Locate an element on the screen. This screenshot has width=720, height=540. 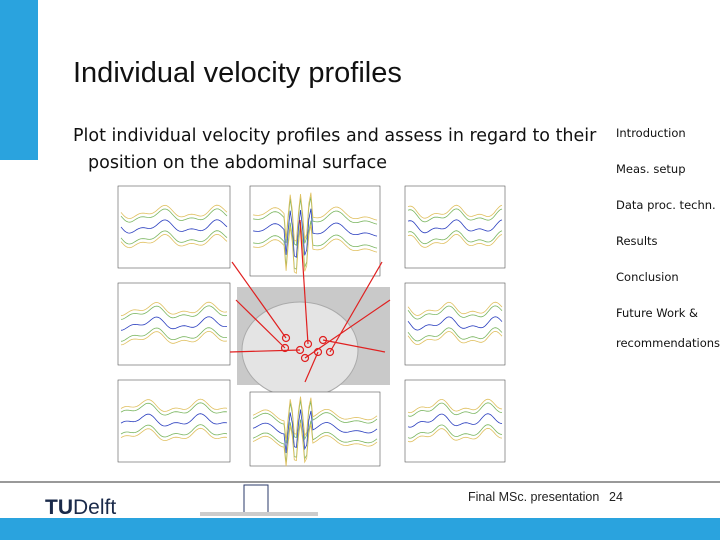
lumc-logo is located at coordinates (256, 500).